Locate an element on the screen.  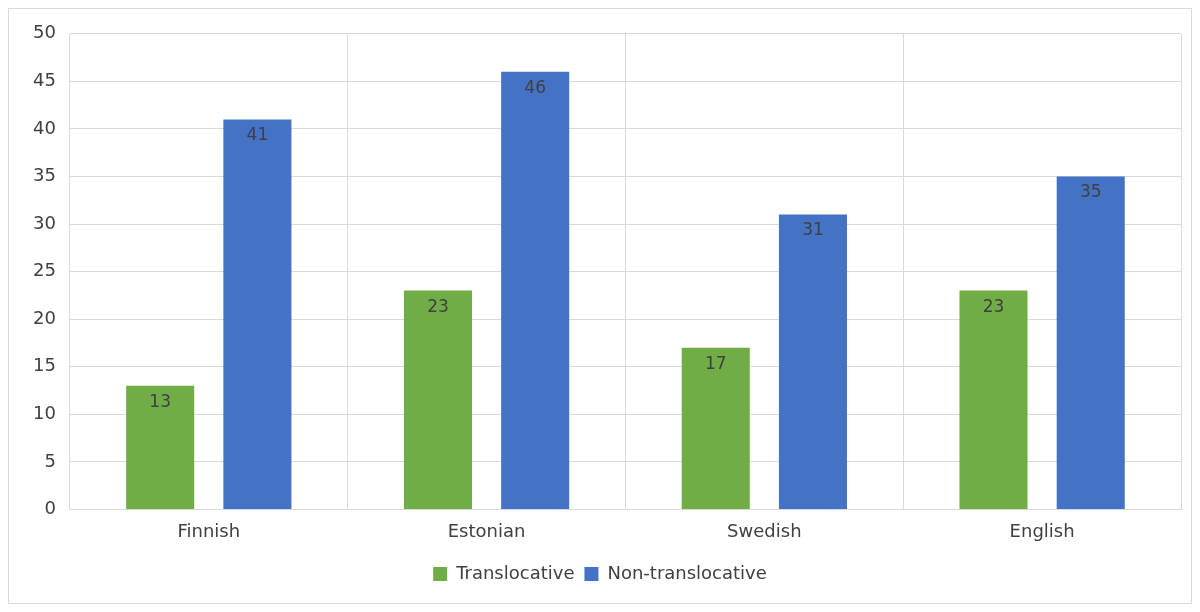
x-tick-label: Estonian is located at coordinates (486, 530).